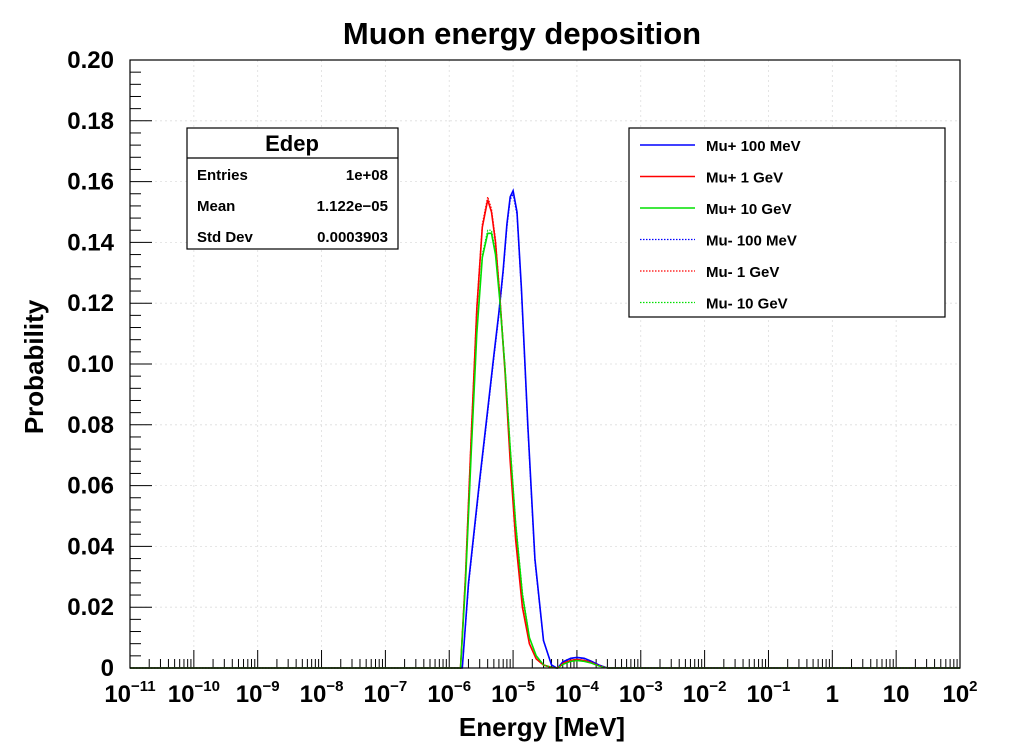  I want to click on legend-label-4: Mu- 100 MeV, so click(751, 241).